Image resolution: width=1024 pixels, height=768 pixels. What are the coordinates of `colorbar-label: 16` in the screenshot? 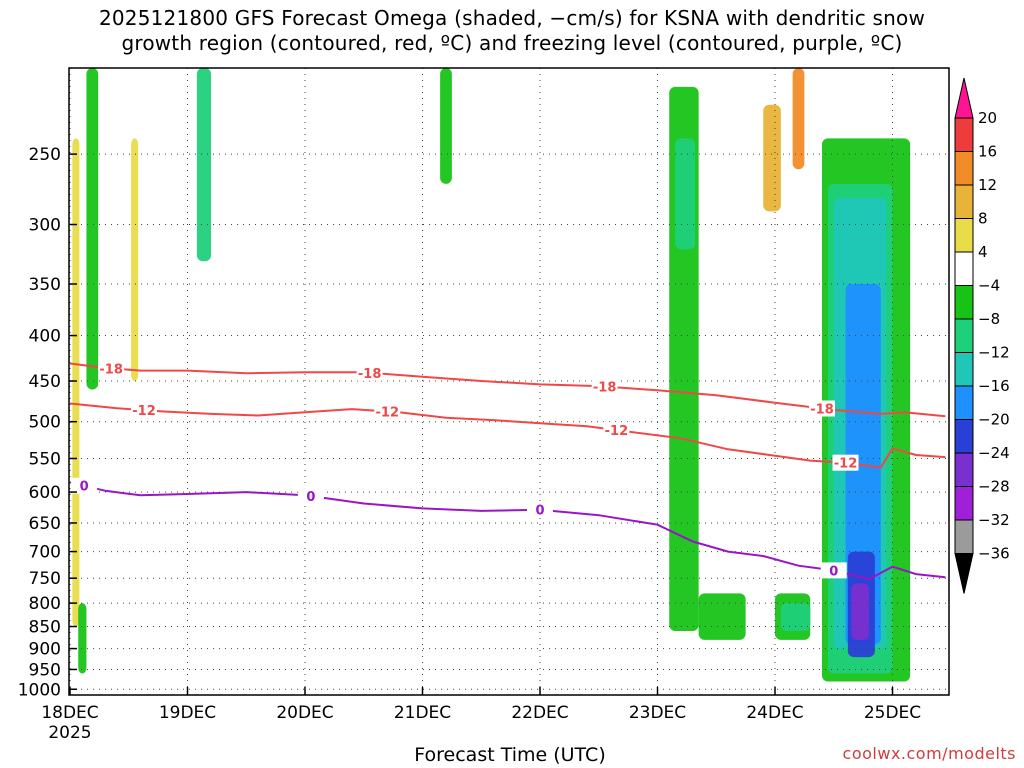 It's located at (987, 152).